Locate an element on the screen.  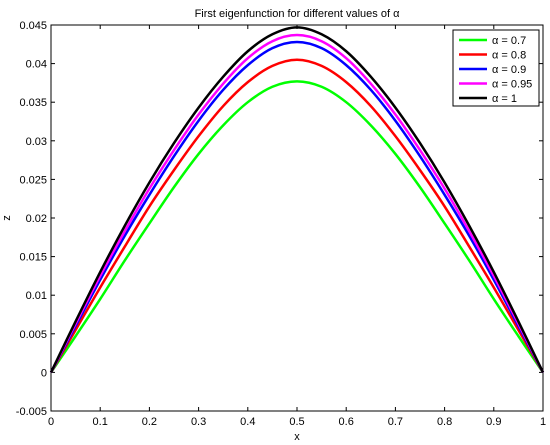
y-tick-label: 0.045 is located at coordinates (33, 26).